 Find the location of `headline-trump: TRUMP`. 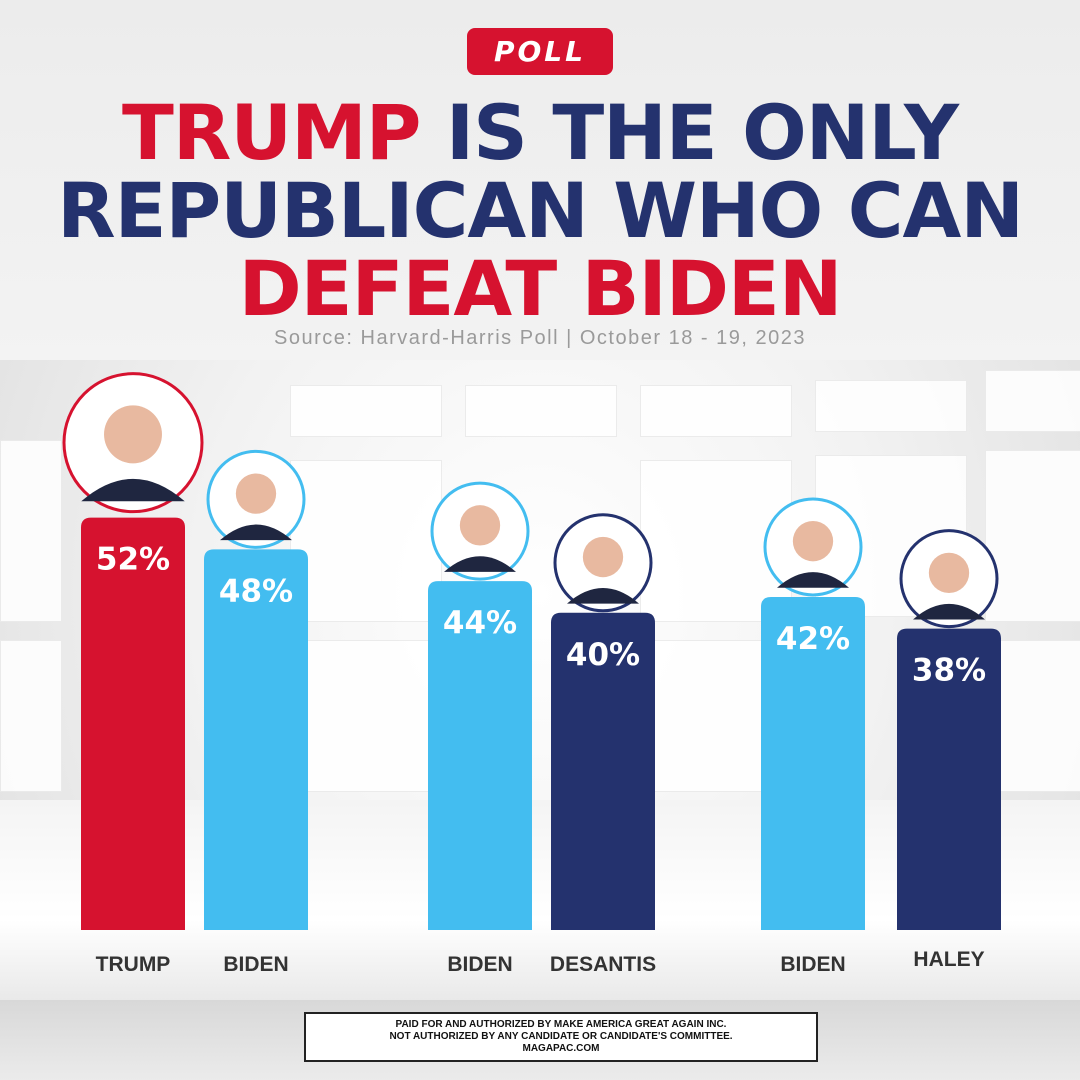

headline-trump: TRUMP is located at coordinates (271, 132).